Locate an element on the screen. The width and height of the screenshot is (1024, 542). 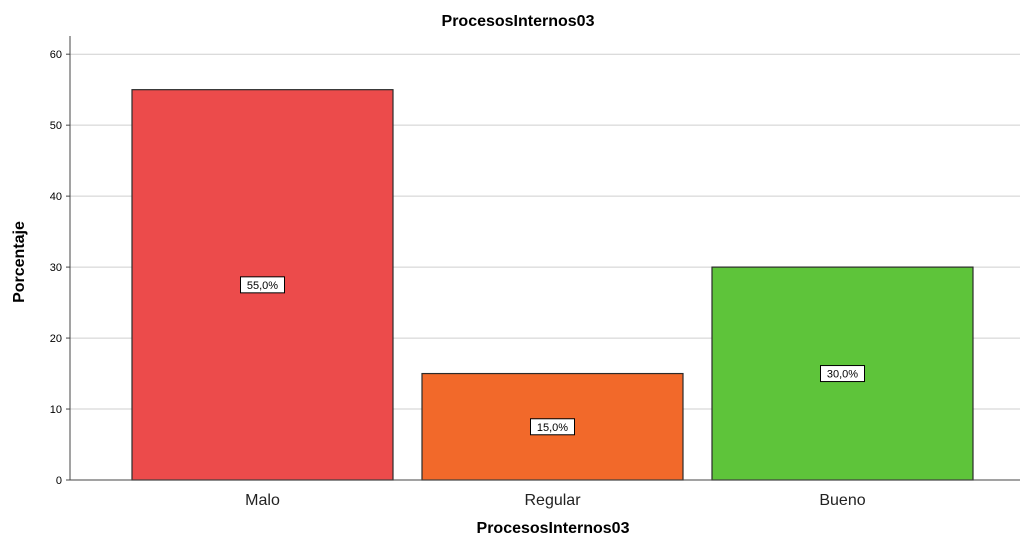
chart-title: ProcesosInternos03 is located at coordinates (518, 21).